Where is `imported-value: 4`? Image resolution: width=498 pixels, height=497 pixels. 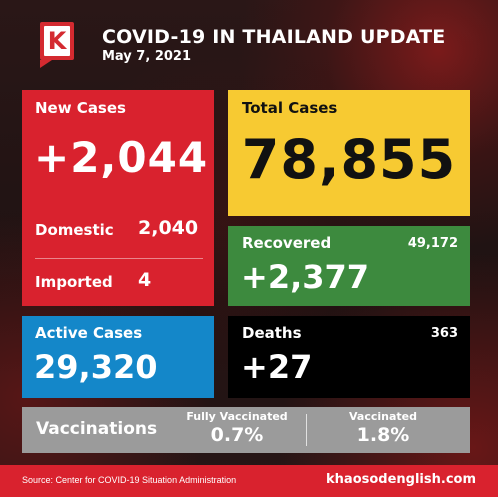
imported-value: 4 is located at coordinates (145, 280).